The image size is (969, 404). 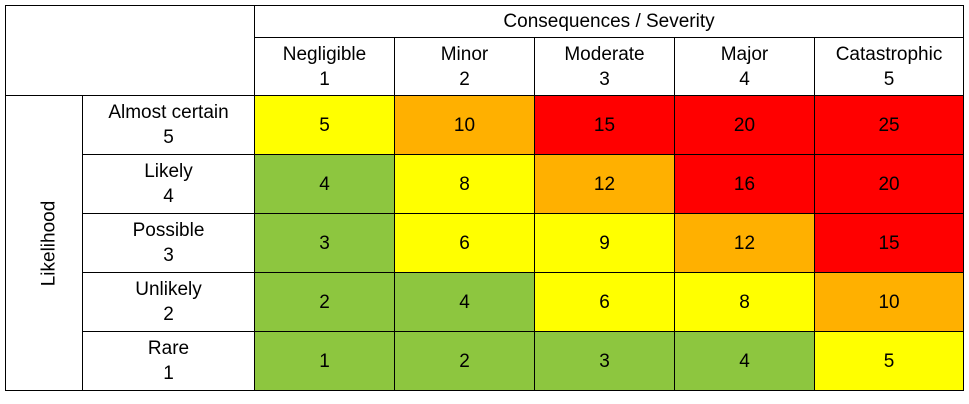 I want to click on risk-cell: 1, so click(x=324, y=361).